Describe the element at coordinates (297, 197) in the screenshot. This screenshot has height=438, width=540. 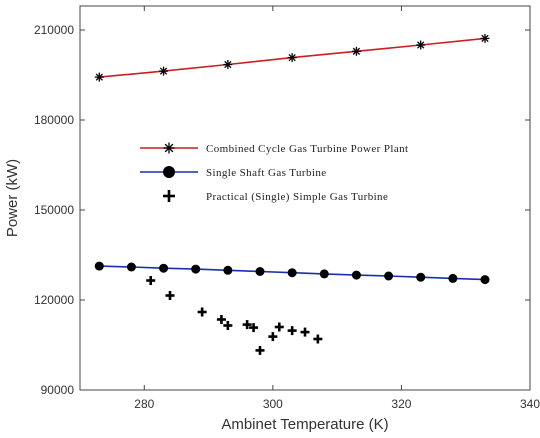
I see `legend-label: Practical (Single) Simple Gas Turbine` at that location.